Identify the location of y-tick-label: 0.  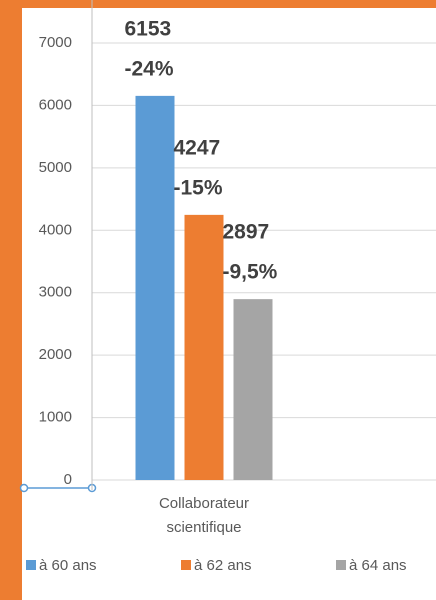
(68, 479).